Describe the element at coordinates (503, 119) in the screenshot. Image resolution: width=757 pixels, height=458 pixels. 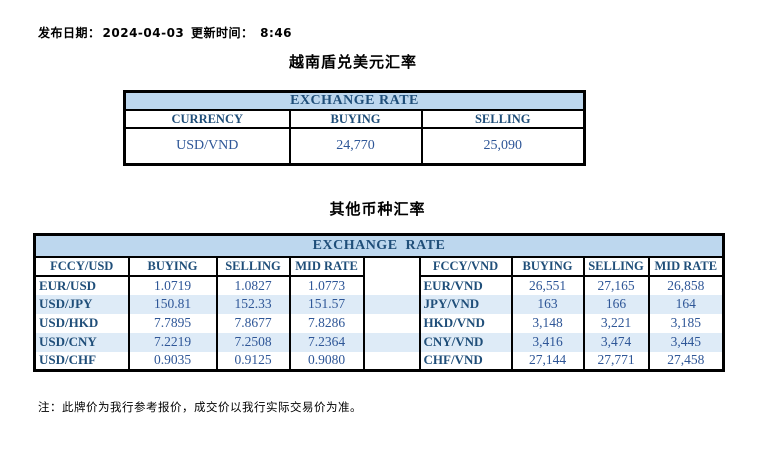
I see `usd-table-col-selling: SELLING` at that location.